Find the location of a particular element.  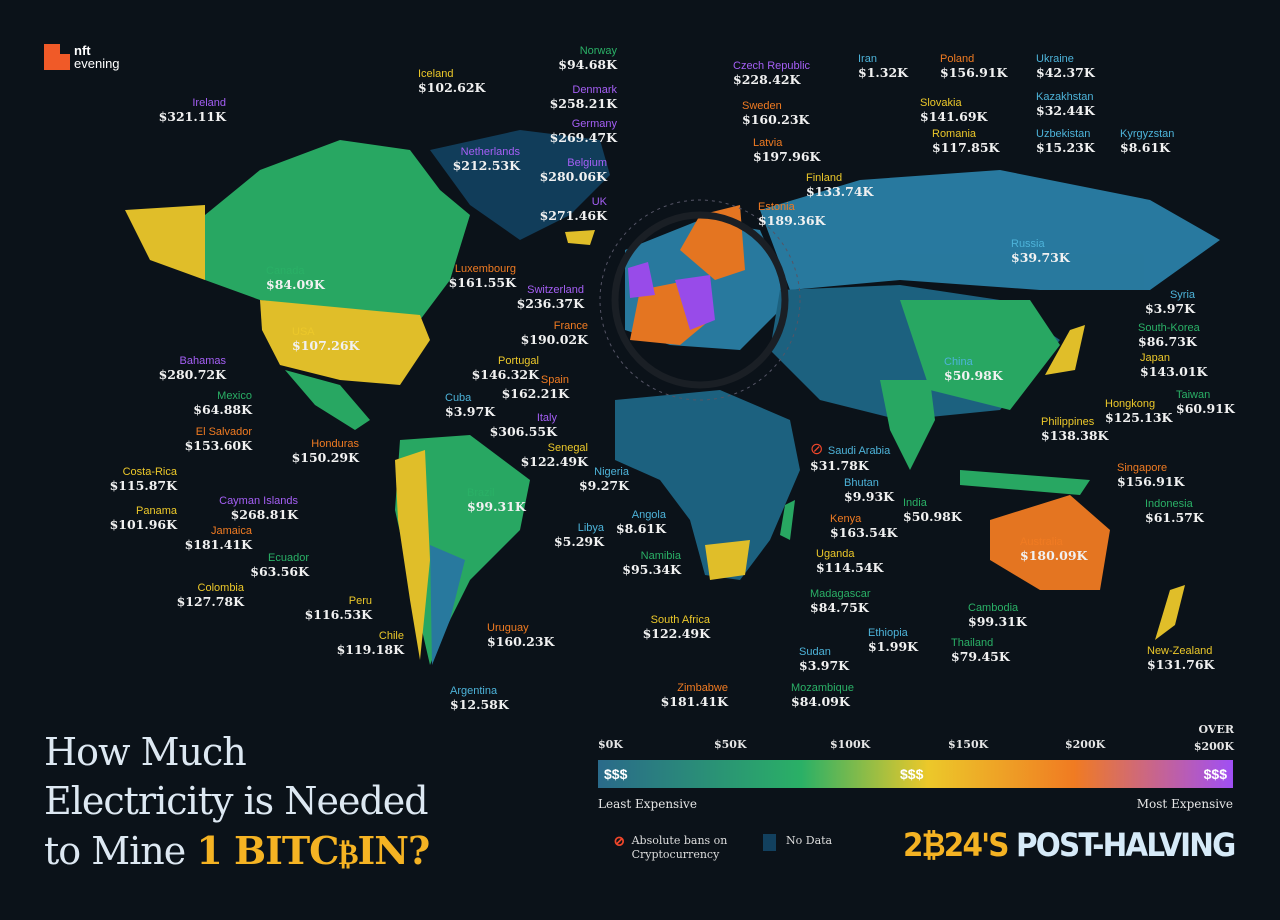

country-label-usa: USA $107.26K is located at coordinates (325, 339).